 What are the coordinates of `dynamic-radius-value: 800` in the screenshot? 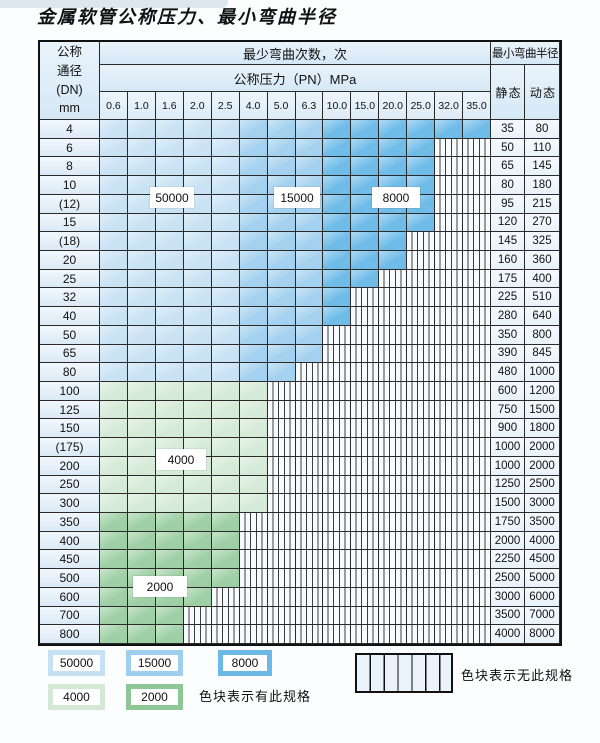 It's located at (542, 335).